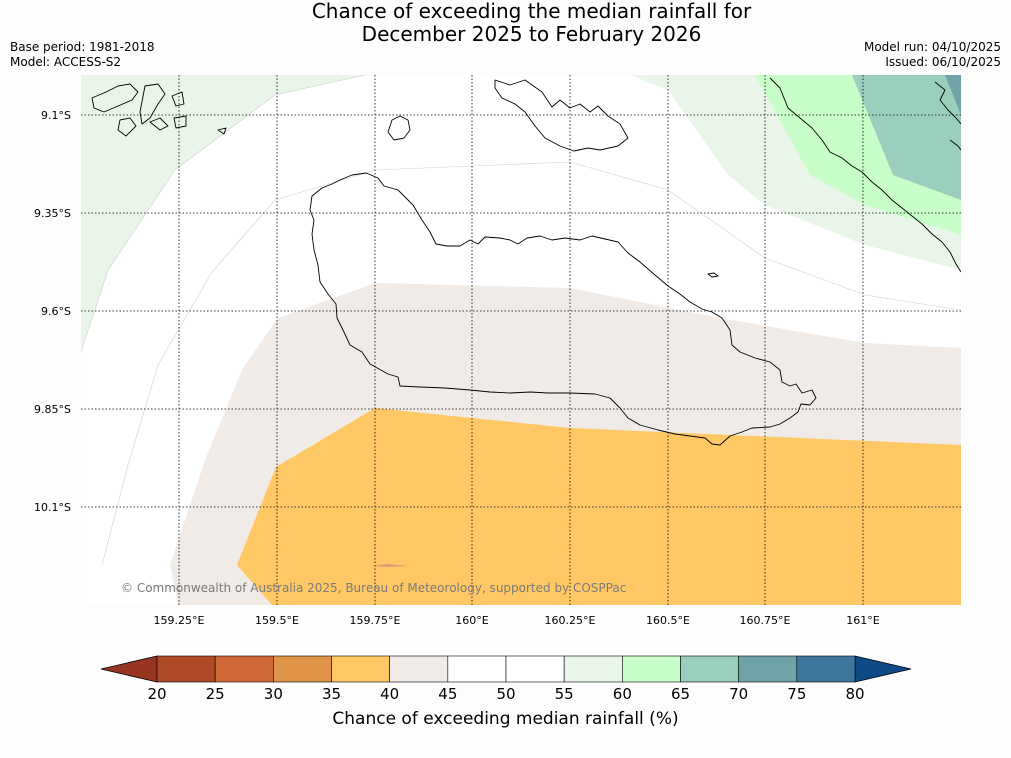 The image size is (1011, 758). Describe the element at coordinates (906, 137) in the screenshot. I see `region-65-70-northeast` at that location.